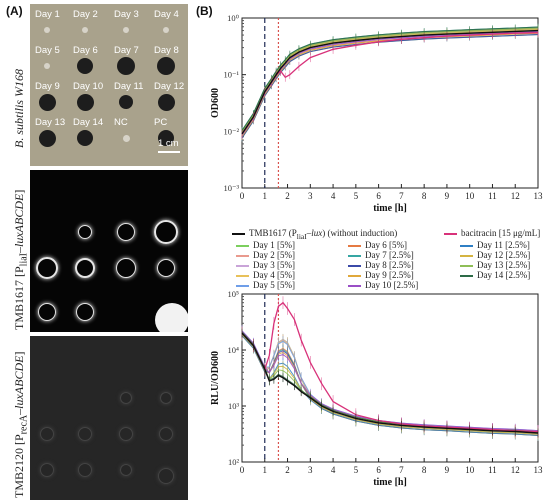  Describe the element at coordinates (231, 131) in the screenshot. I see `y-tick-label: 10⁻²` at that location.